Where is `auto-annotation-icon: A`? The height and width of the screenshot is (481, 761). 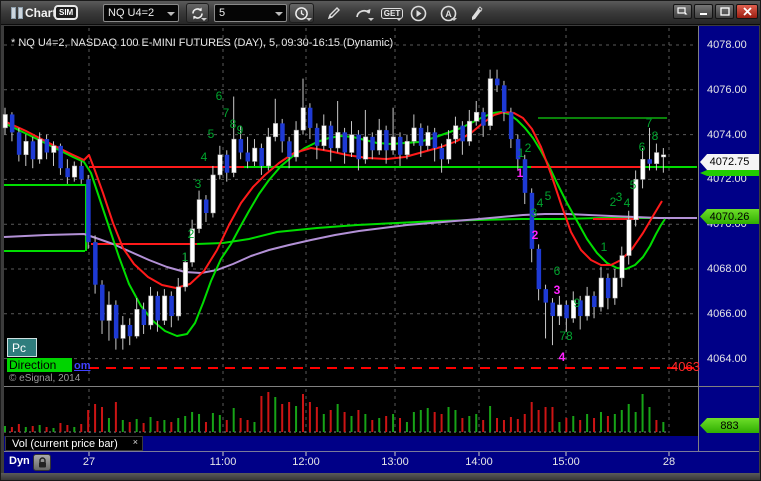 auto-annotation-icon: A is located at coordinates (448, 13).